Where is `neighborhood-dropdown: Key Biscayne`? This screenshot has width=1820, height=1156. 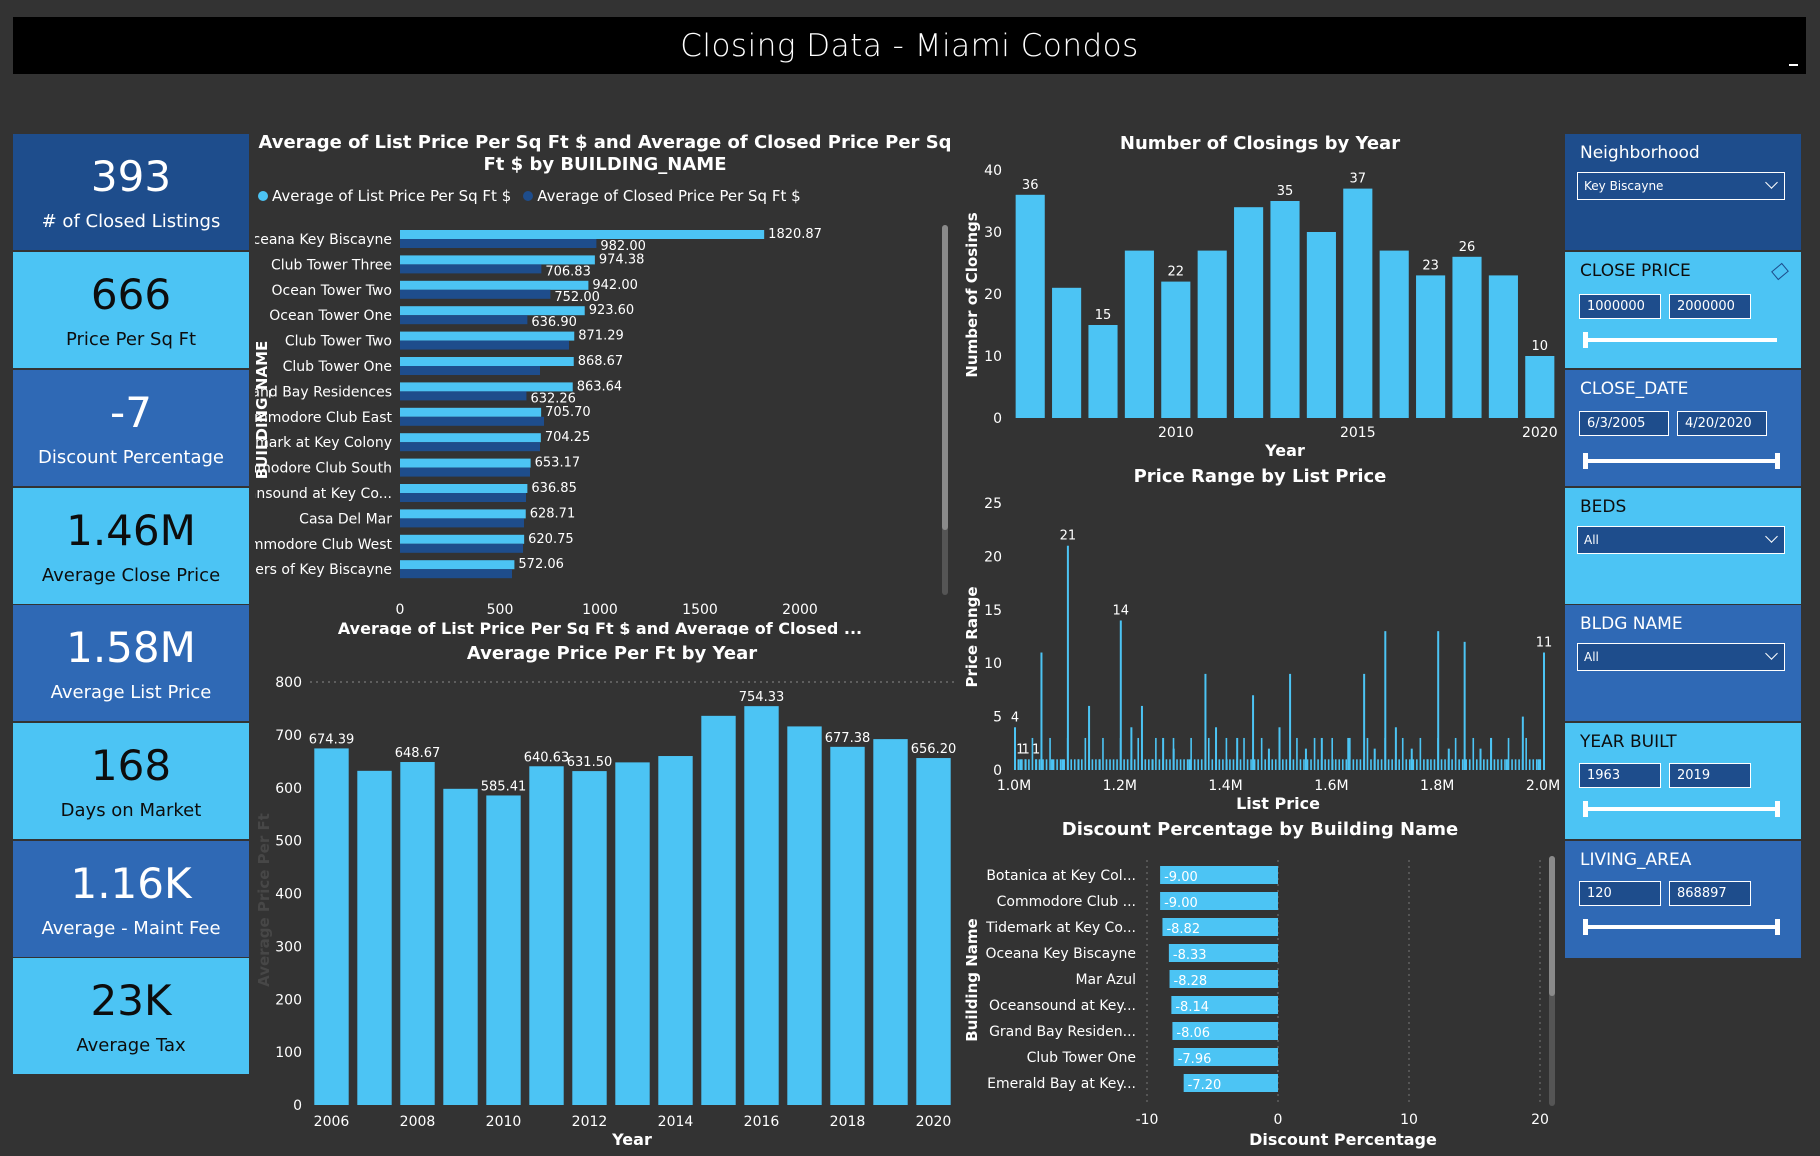
neighborhood-dropdown: Key Biscayne is located at coordinates (1681, 186).